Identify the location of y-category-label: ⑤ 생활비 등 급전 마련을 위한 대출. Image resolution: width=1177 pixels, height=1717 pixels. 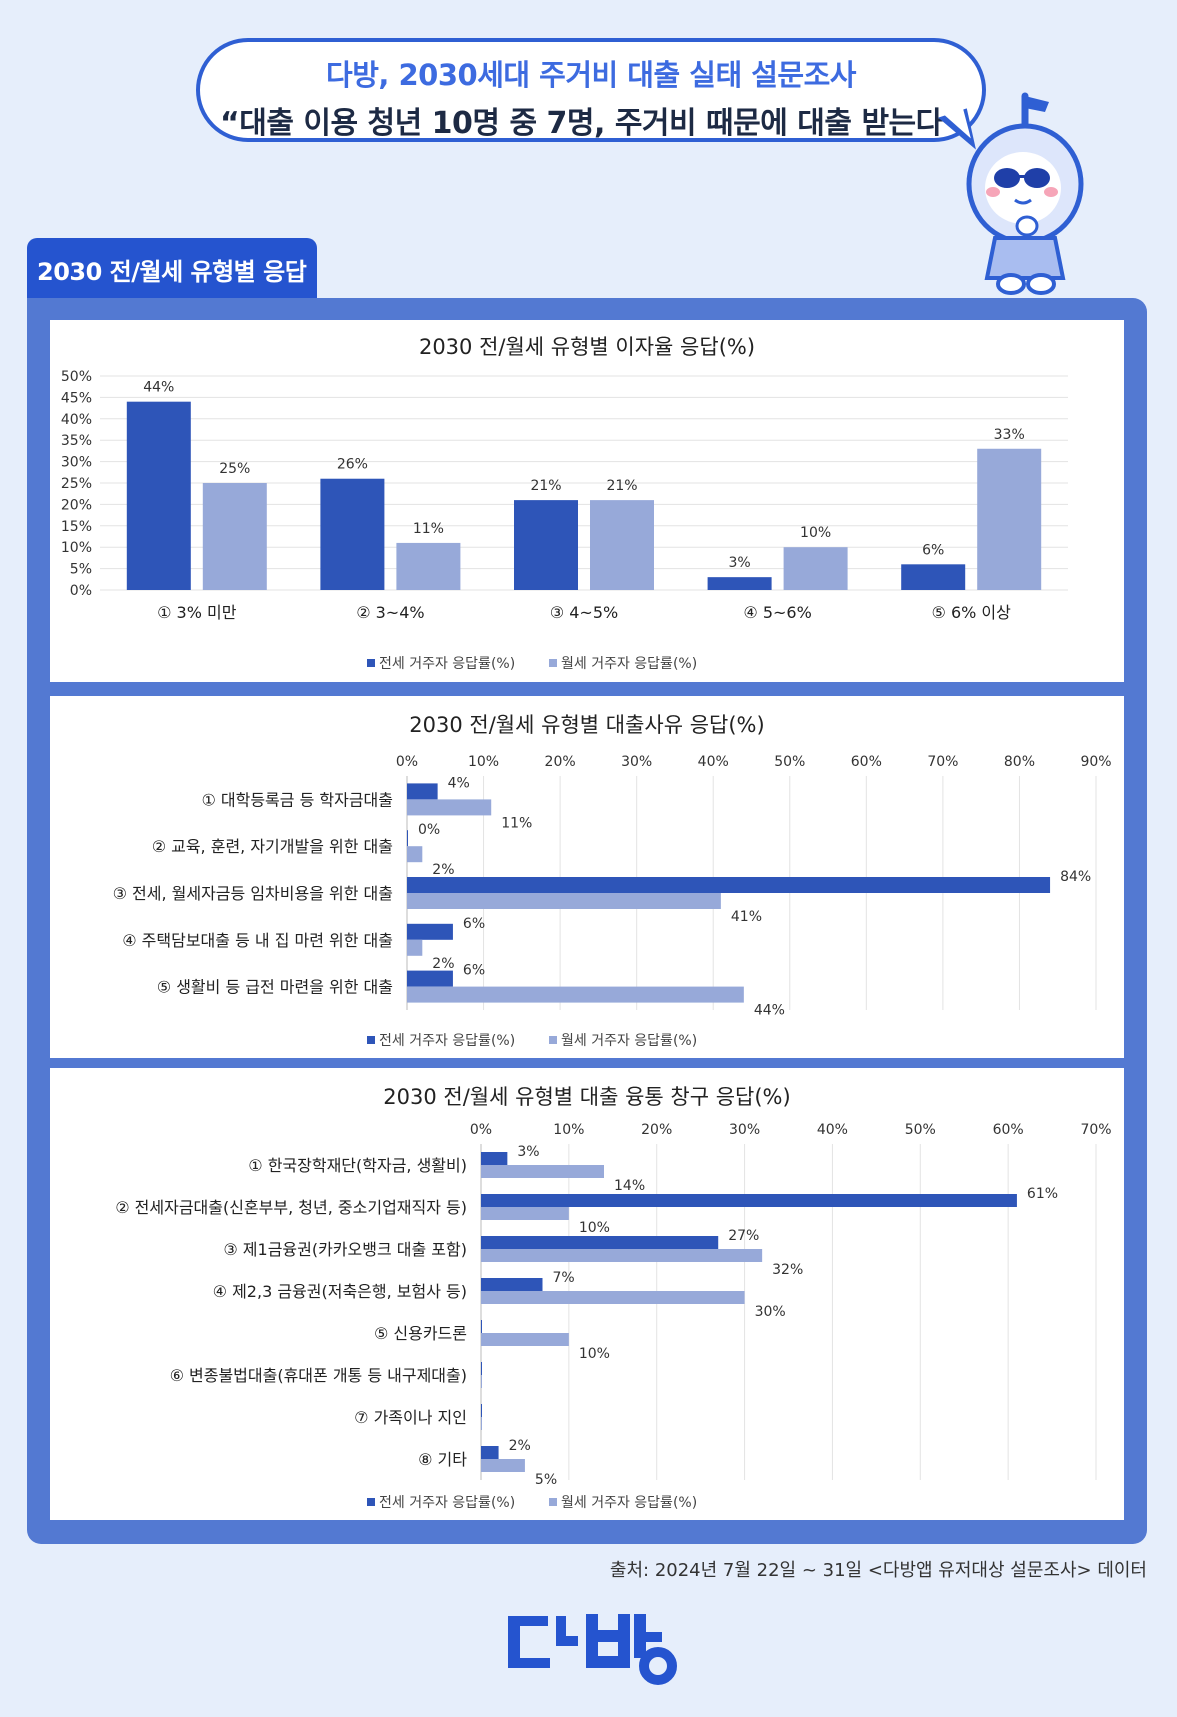
(275, 987).